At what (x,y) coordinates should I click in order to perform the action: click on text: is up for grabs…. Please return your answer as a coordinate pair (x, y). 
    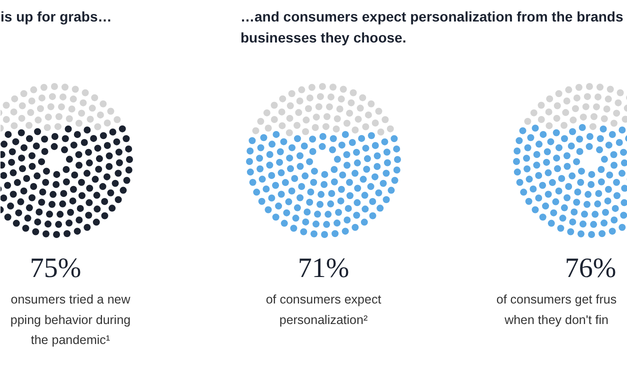
    Looking at the image, I should click on (56, 16).